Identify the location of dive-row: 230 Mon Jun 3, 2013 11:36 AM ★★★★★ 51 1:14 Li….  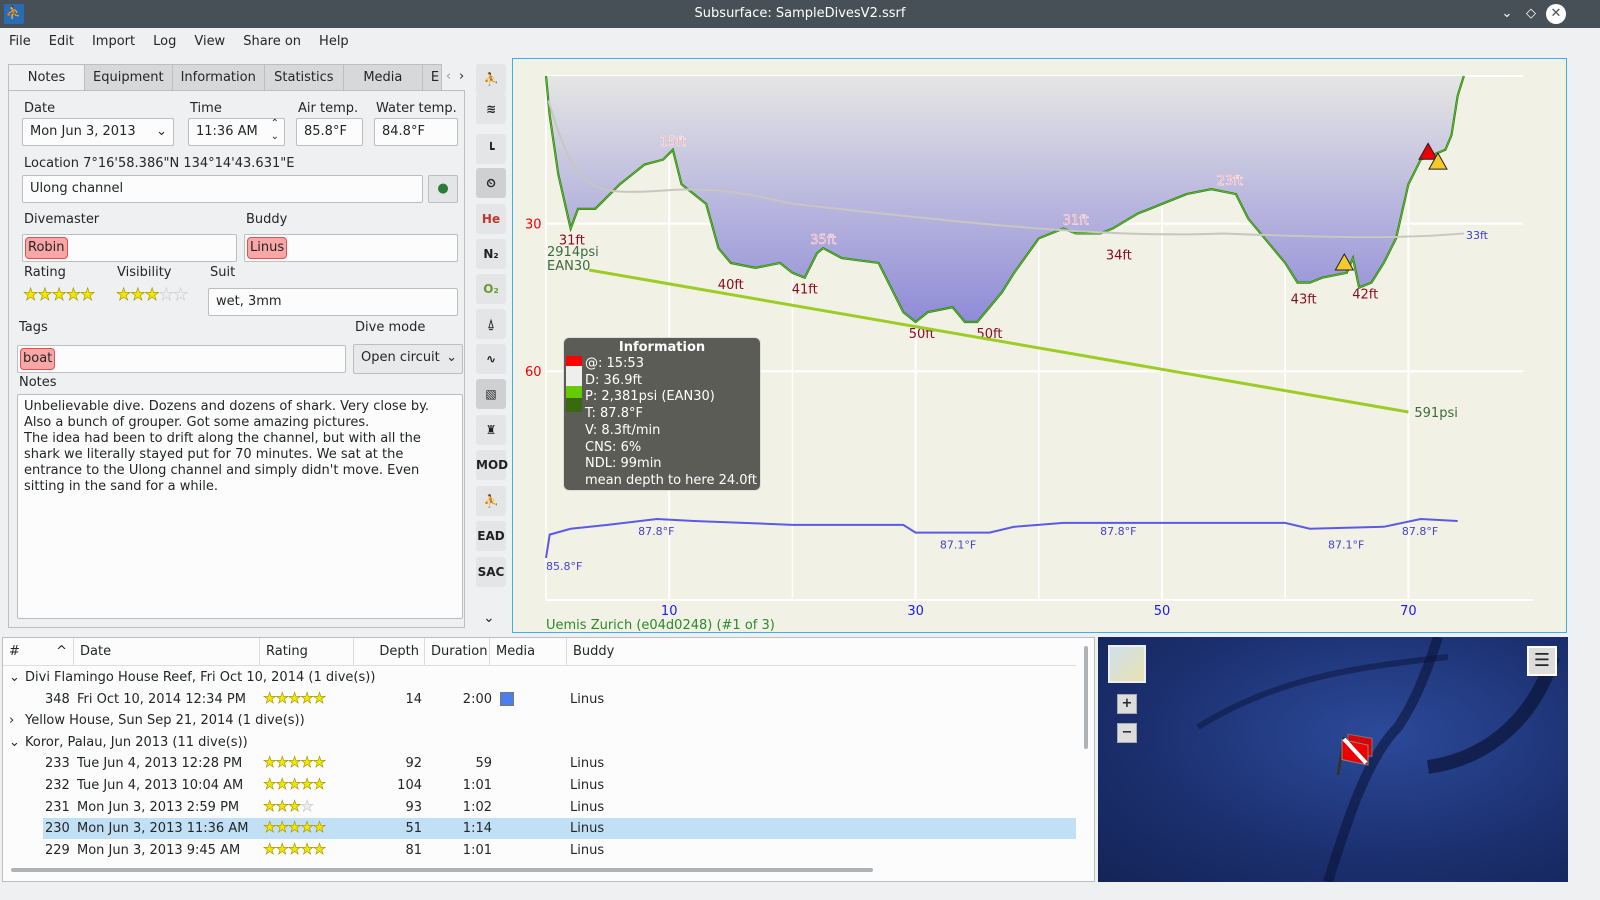
(559, 829).